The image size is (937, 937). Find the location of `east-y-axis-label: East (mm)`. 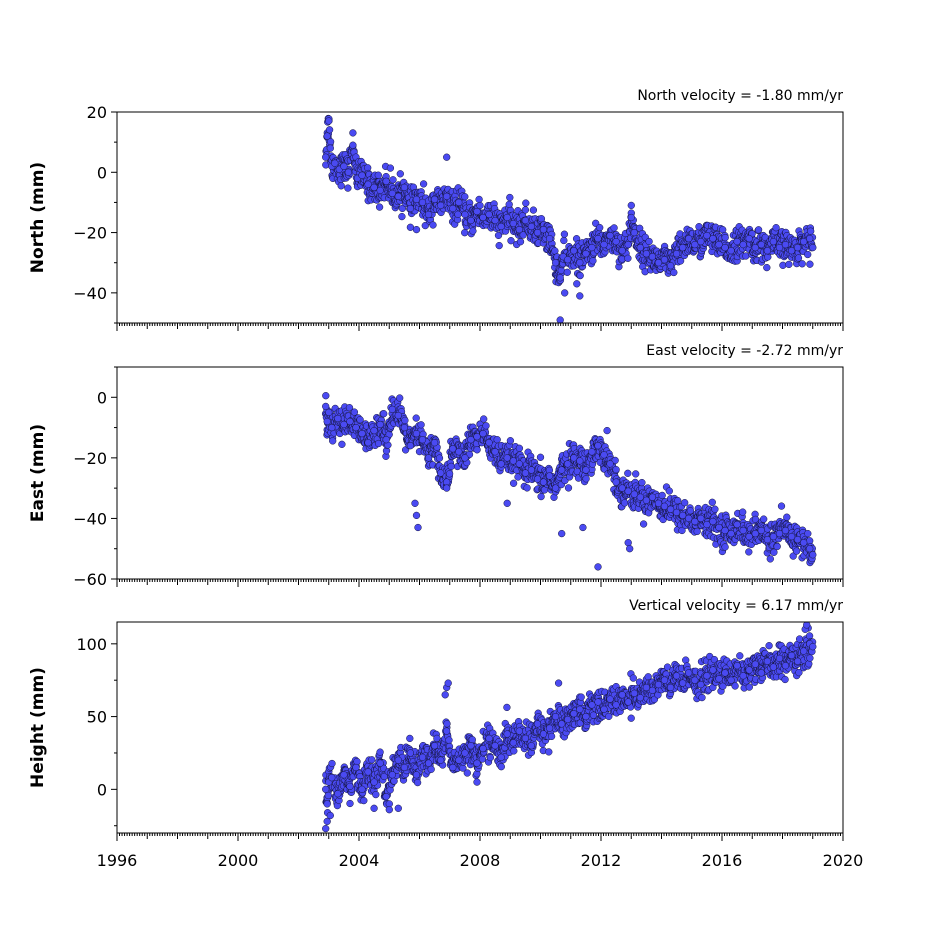

east-y-axis-label: East (mm) is located at coordinates (38, 473).